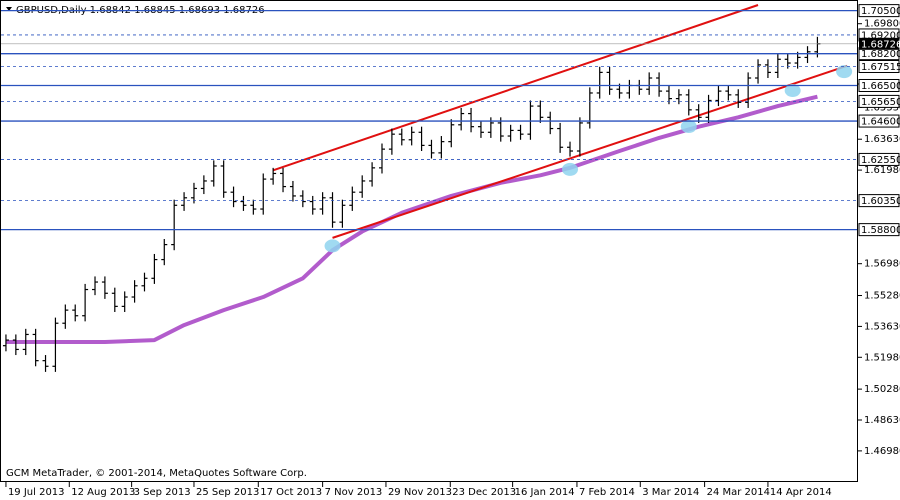 The width and height of the screenshot is (900, 500). Describe the element at coordinates (882, 264) in the screenshot. I see `y-tick-label: 1.56980` at that location.